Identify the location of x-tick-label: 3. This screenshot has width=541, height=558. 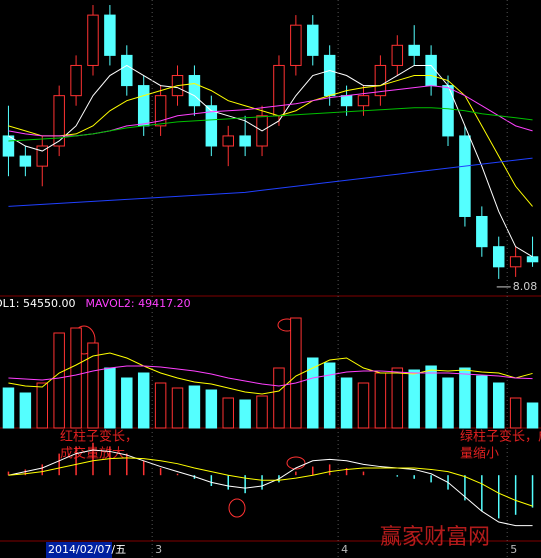
(158, 549).